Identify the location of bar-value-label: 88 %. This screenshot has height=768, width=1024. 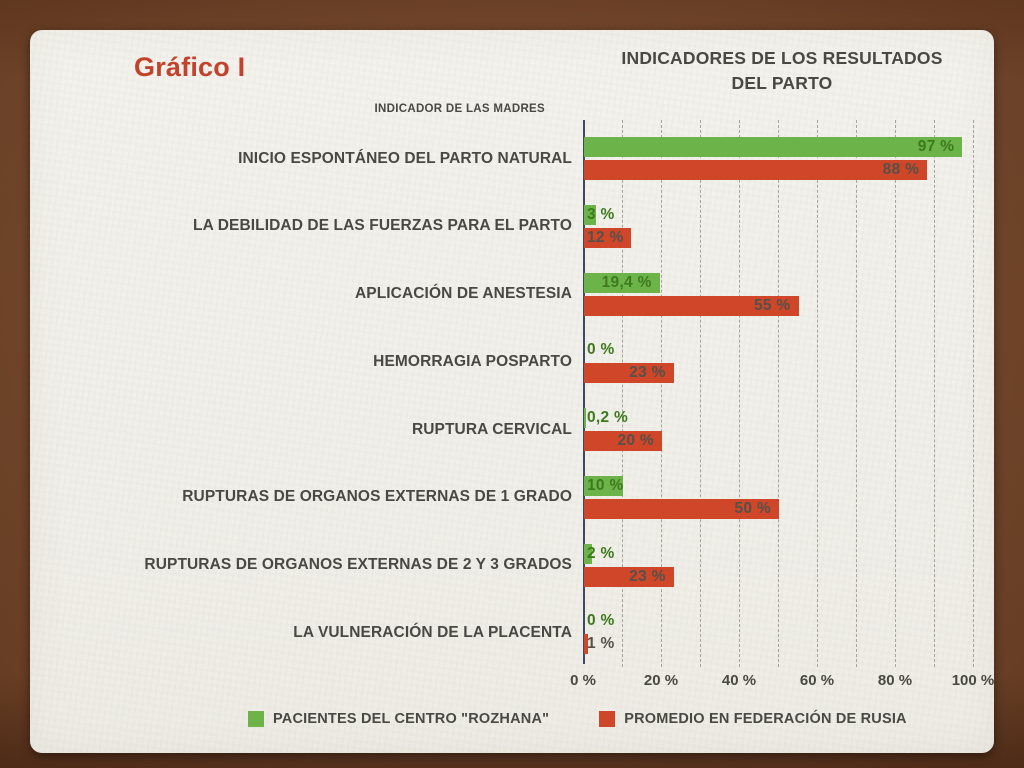
(901, 169).